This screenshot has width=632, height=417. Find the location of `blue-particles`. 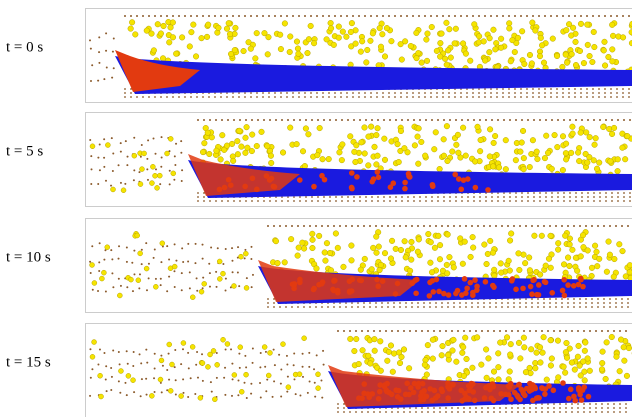

blue-particles is located at coordinates (373, 75).